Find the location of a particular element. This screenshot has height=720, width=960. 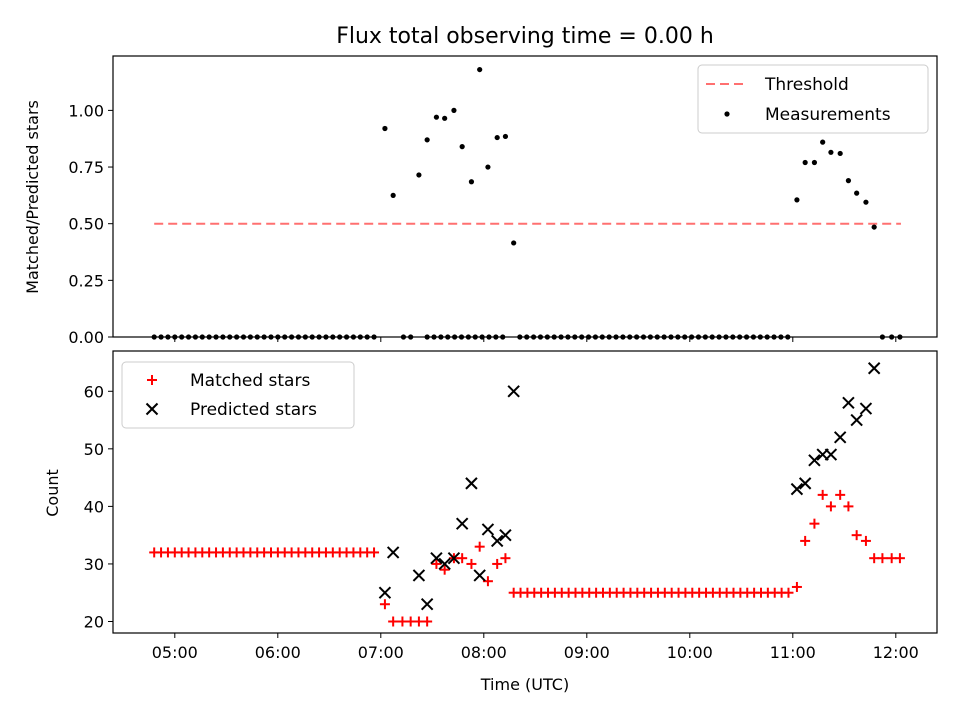

legend-threshold-label: Threshold is located at coordinates (806, 85).